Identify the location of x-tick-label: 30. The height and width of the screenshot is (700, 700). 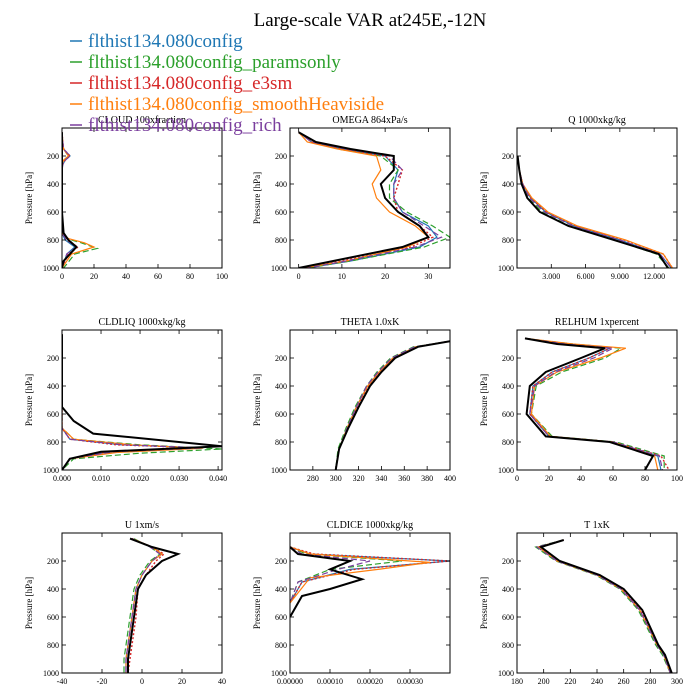
(428, 276).